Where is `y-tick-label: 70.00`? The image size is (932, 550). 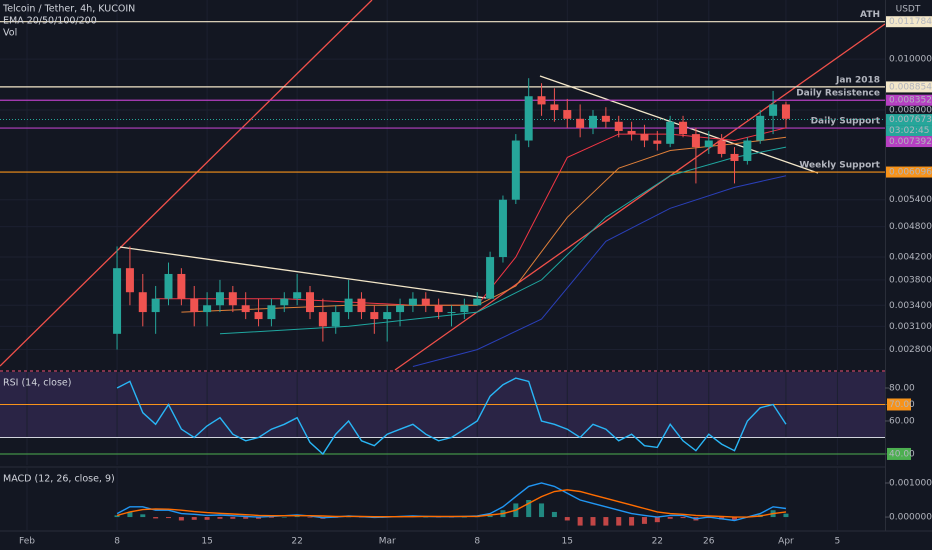
y-tick-label: 70.00 is located at coordinates (902, 405).